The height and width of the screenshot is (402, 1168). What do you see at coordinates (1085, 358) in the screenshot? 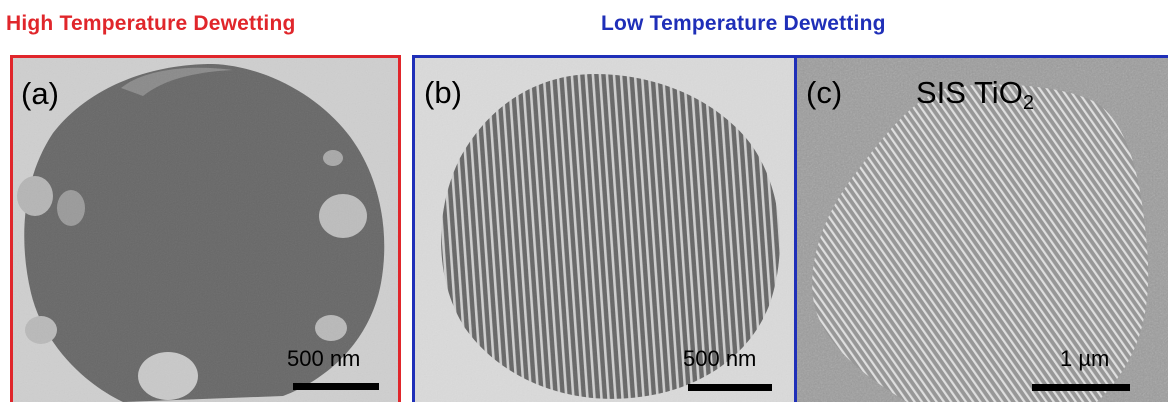
I see `panel-c-scale-label: 1 µm` at bounding box center [1085, 358].